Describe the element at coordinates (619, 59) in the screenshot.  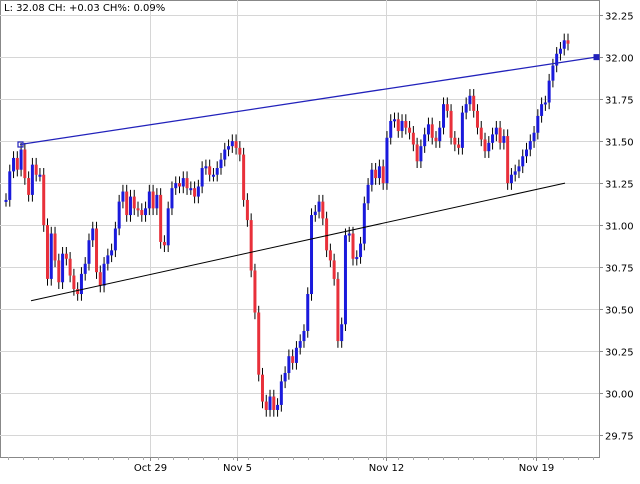
I see `y-tick-label: 32.00` at that location.